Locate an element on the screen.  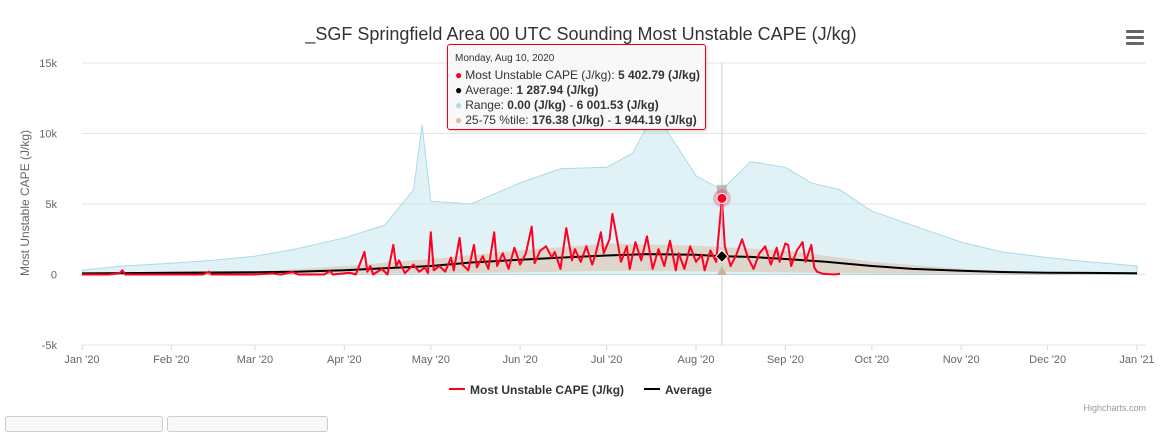
legend: Most Unstable CAPE (J/kg) Average is located at coordinates (580, 390).